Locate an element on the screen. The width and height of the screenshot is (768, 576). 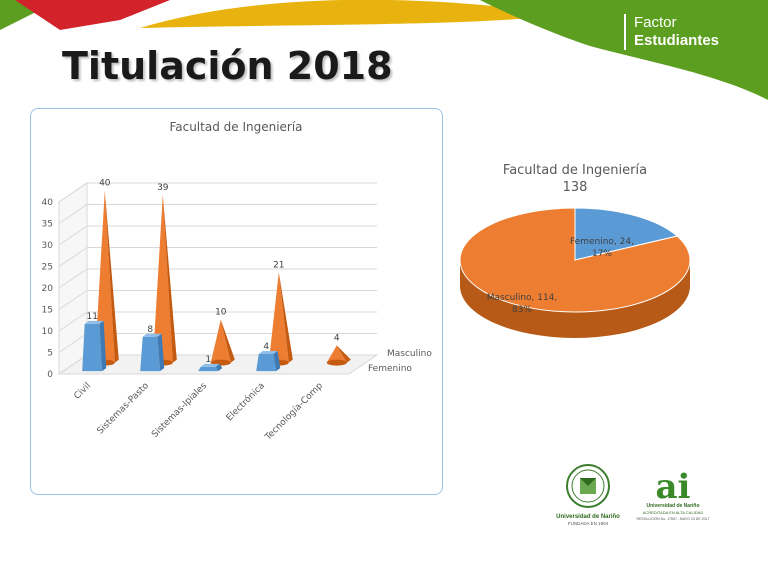
brand-factor-estudiantes: Factor Estudiantes is located at coordinates (671, 32).